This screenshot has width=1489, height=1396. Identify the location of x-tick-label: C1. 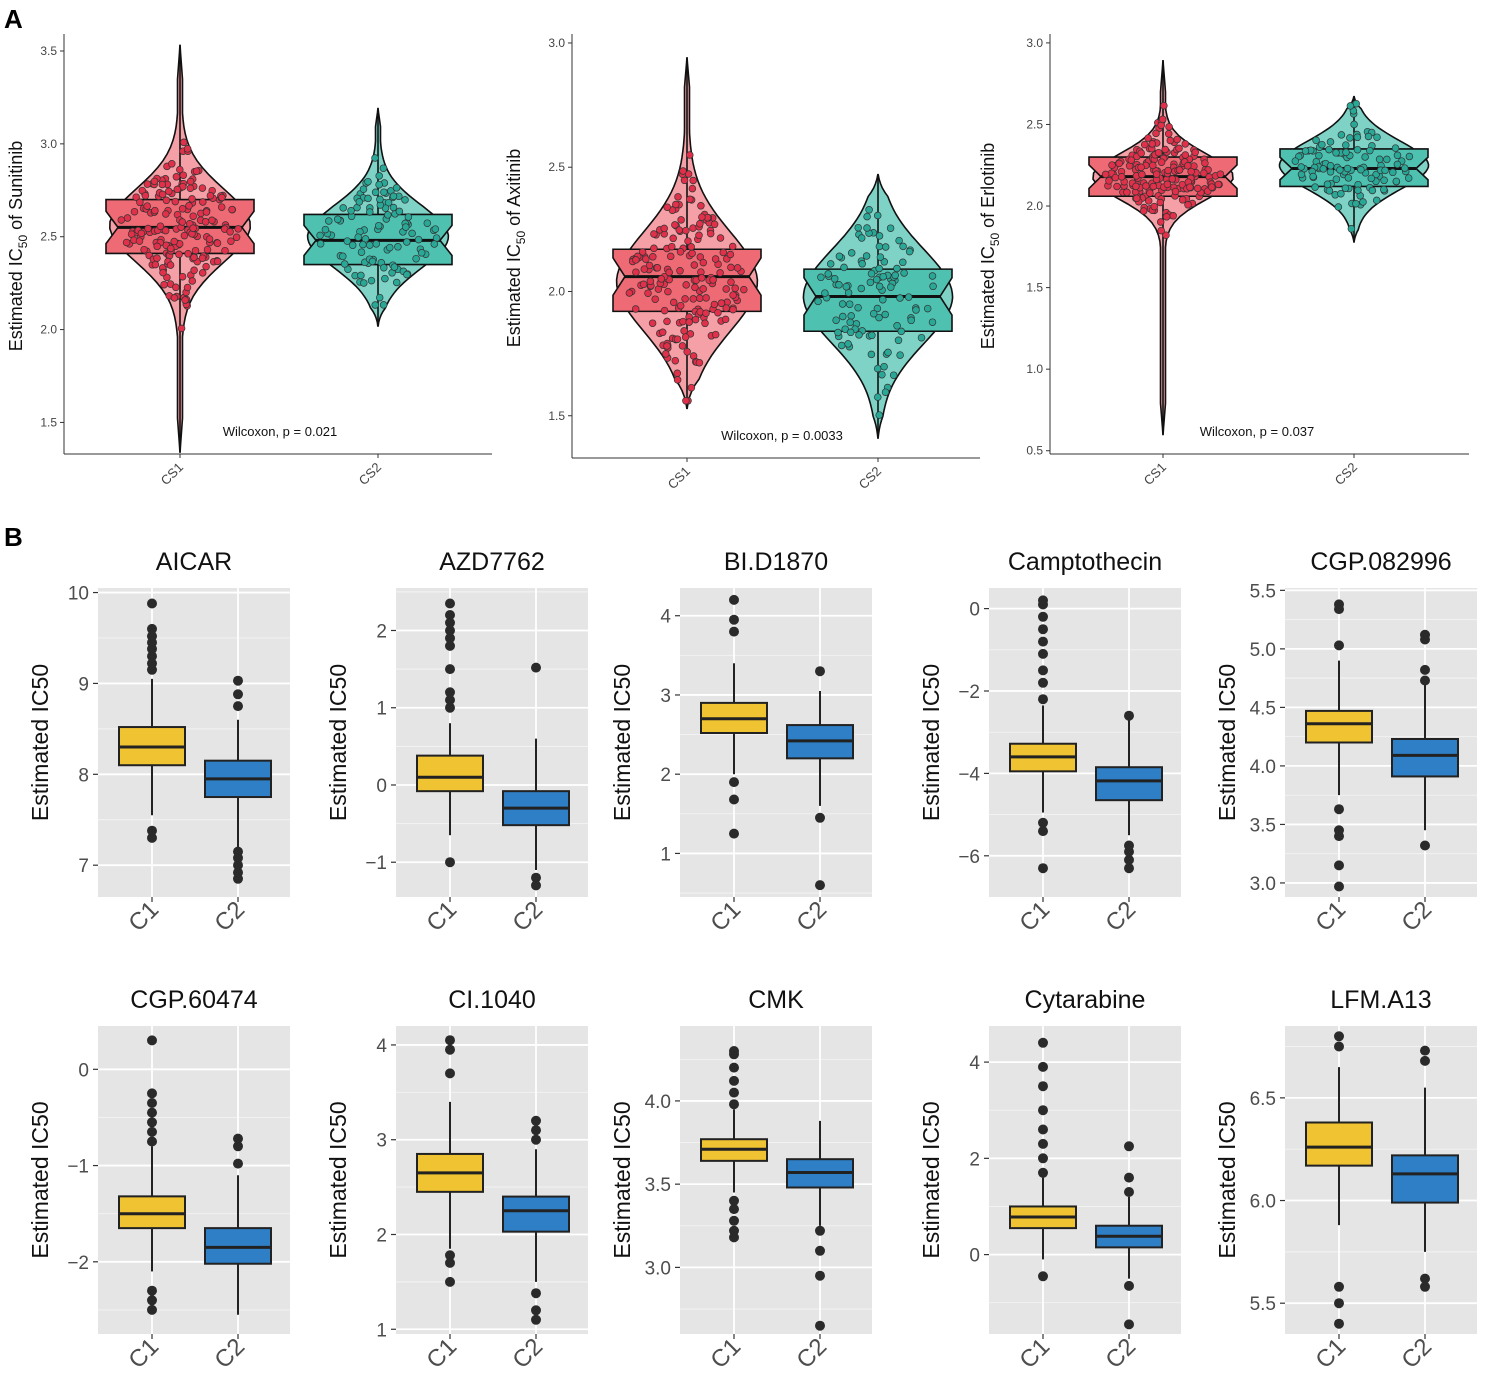
(1034, 916).